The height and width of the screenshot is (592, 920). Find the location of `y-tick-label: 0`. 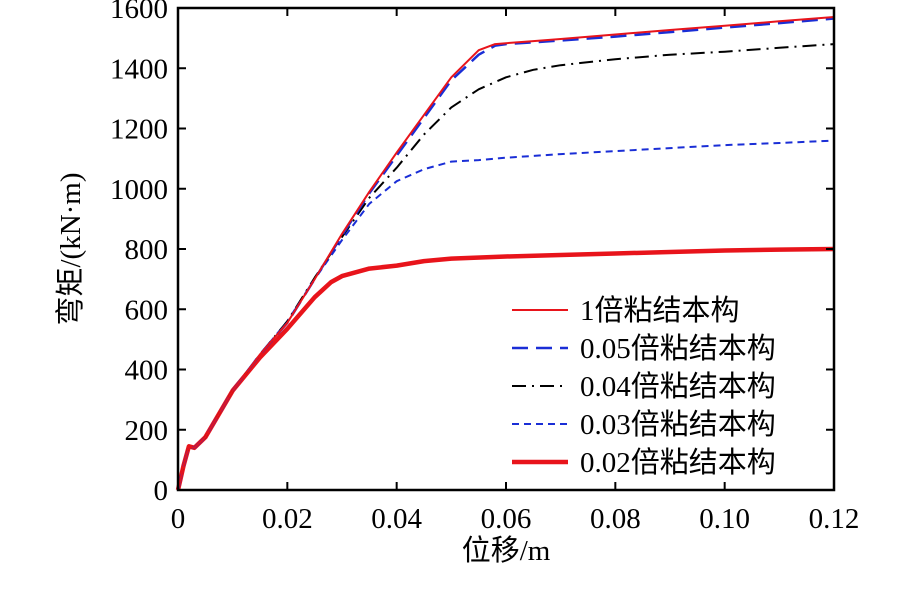

y-tick-label: 0 is located at coordinates (161, 491).